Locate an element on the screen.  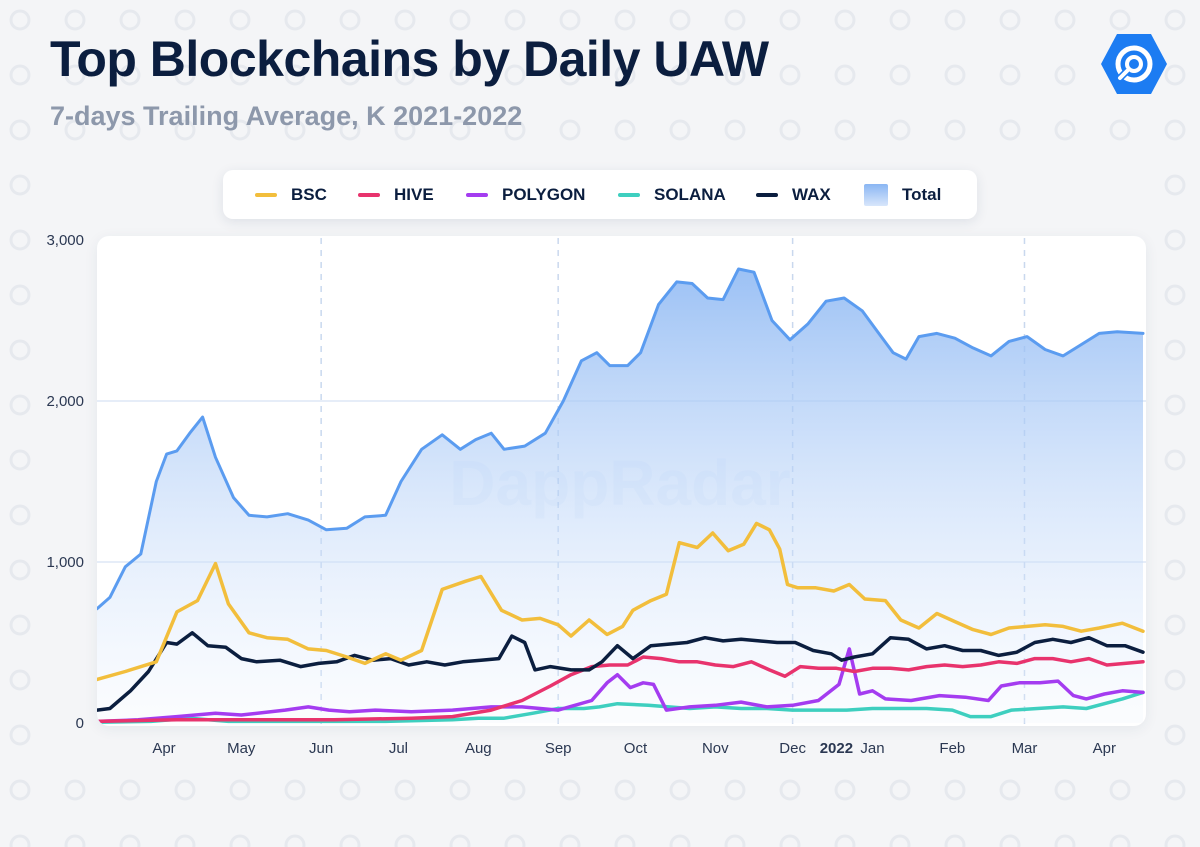
legend-swatch-polygon is located at coordinates (477, 194).